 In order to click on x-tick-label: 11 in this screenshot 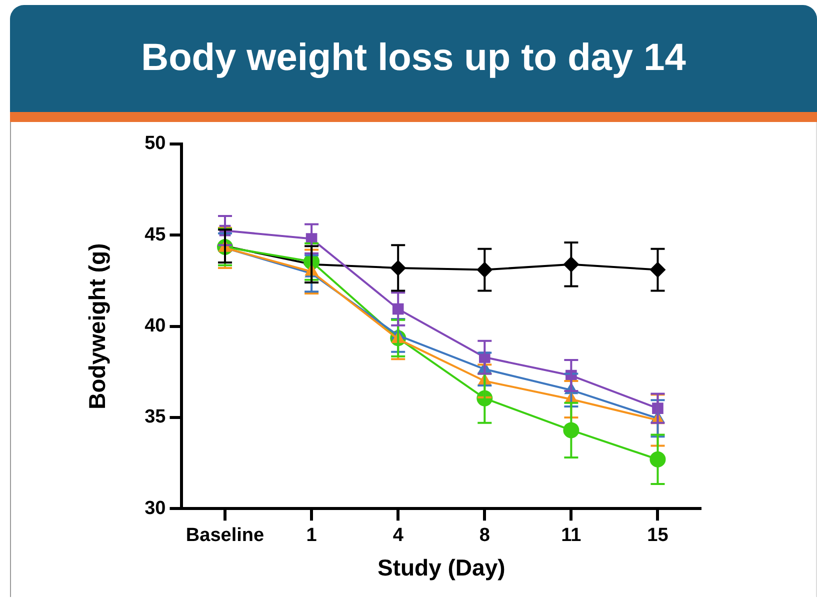, I will do `click(571, 535)`.